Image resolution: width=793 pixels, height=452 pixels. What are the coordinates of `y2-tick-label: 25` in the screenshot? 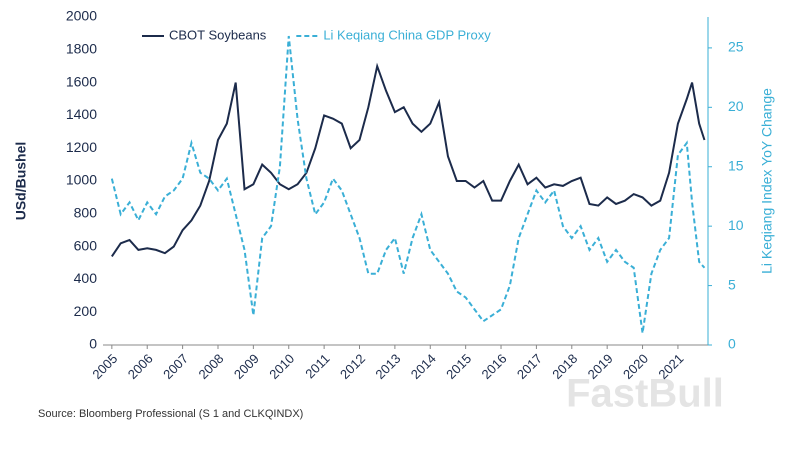 It's located at (736, 47).